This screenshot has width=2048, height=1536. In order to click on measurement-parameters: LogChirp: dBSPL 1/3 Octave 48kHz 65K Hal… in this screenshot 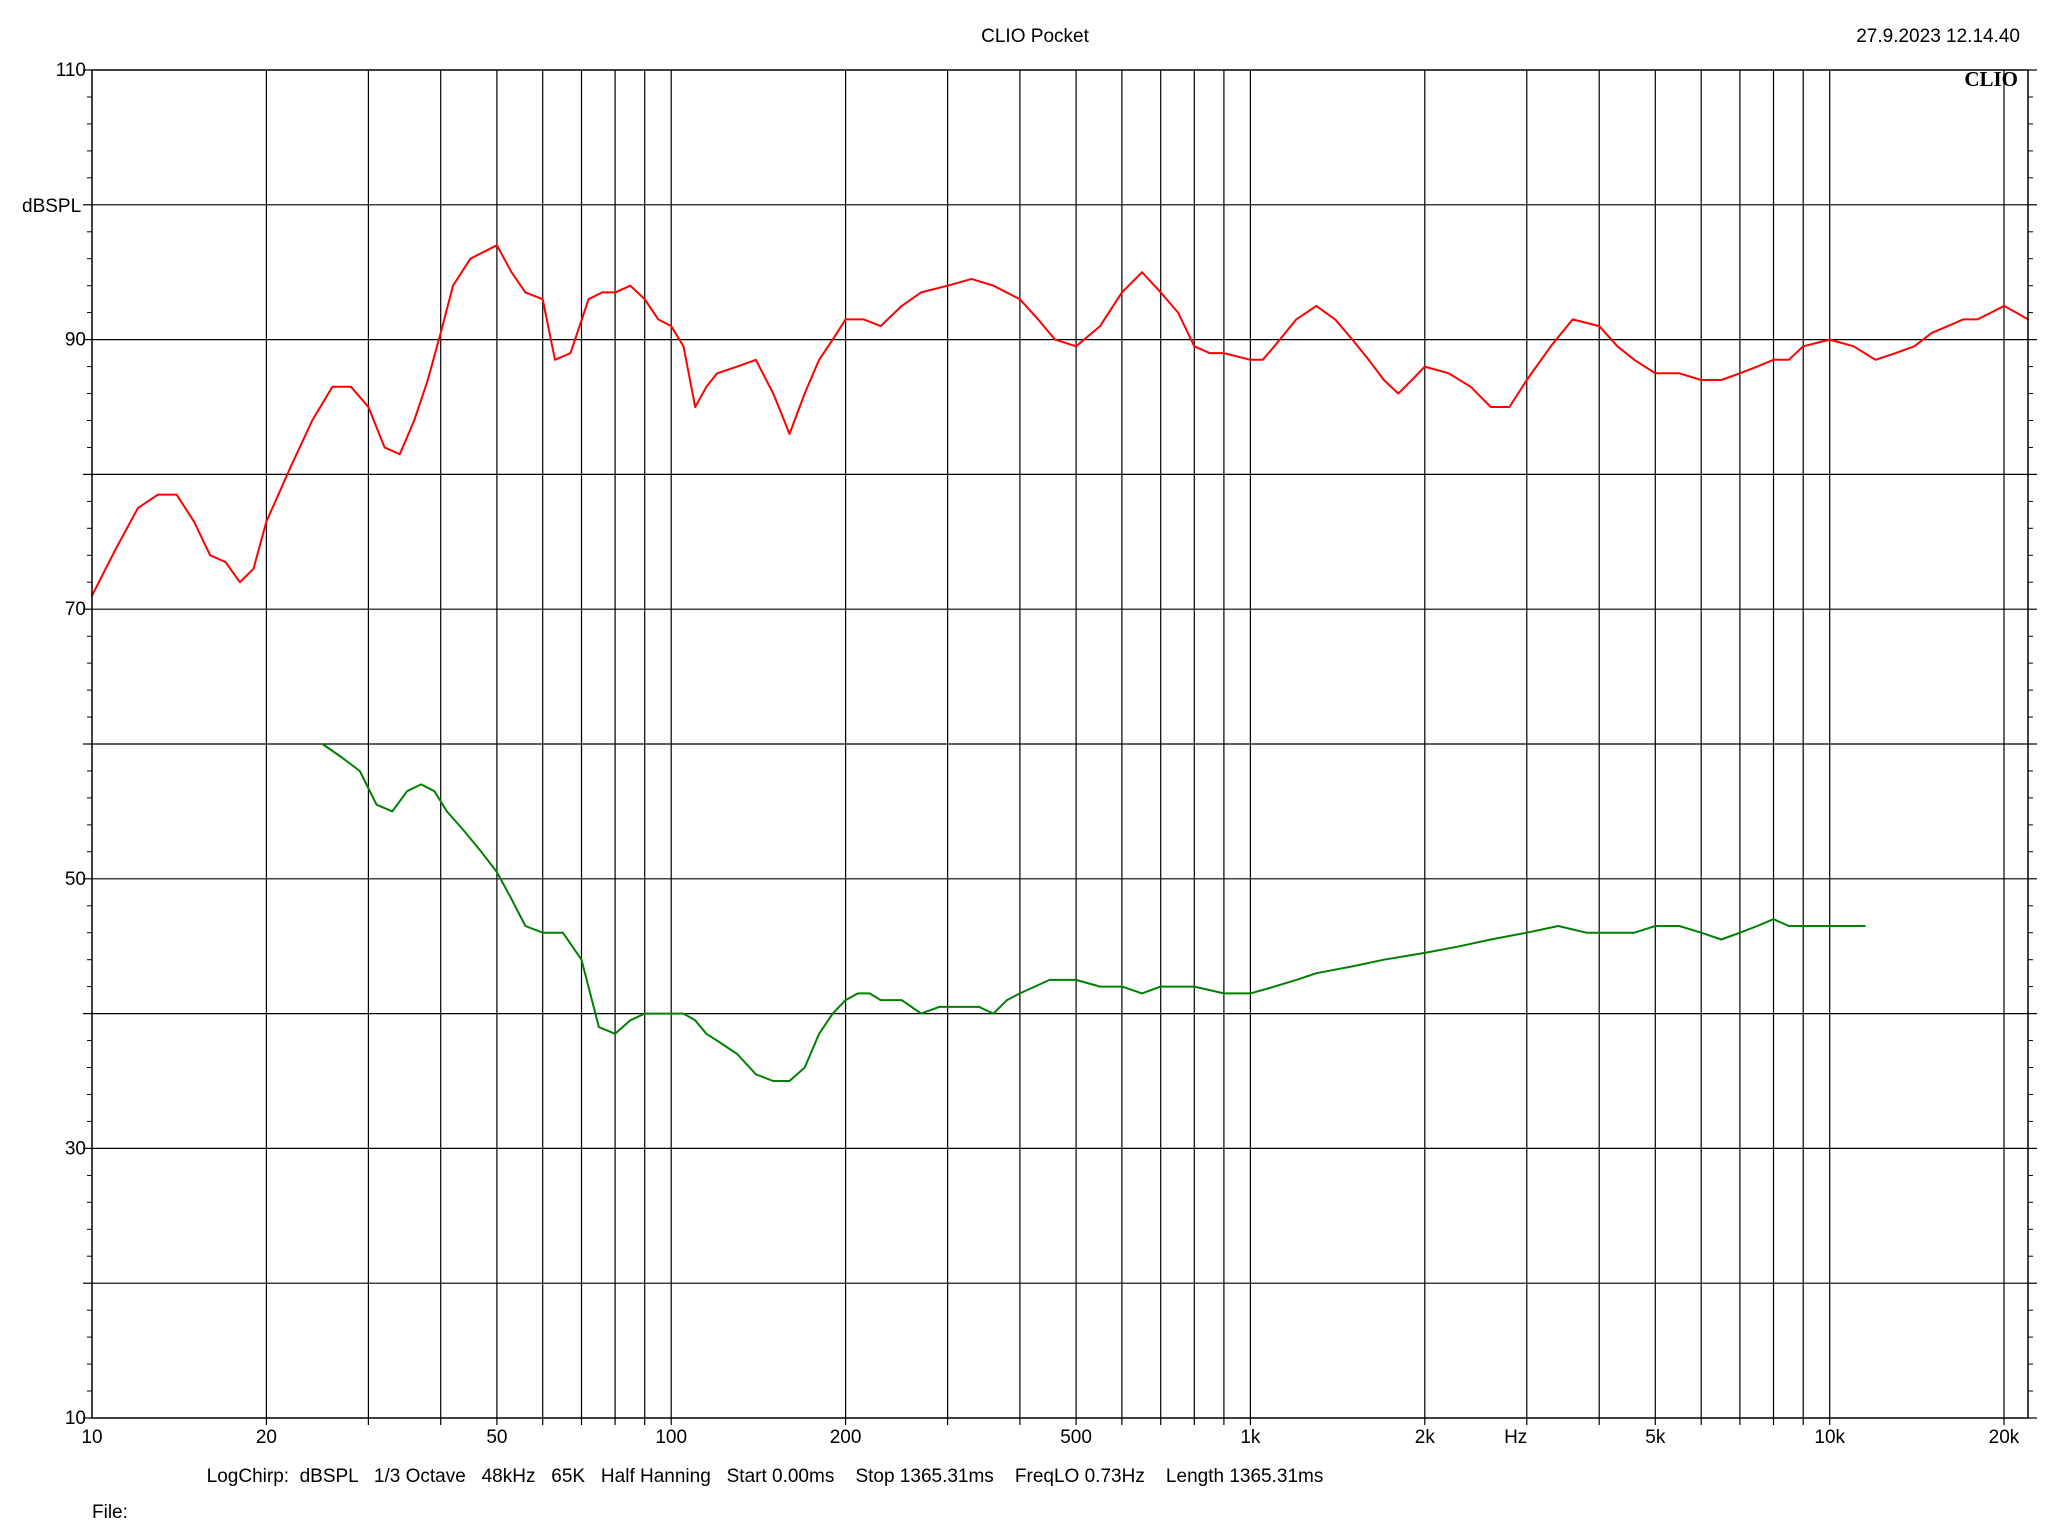, I will do `click(765, 1476)`.